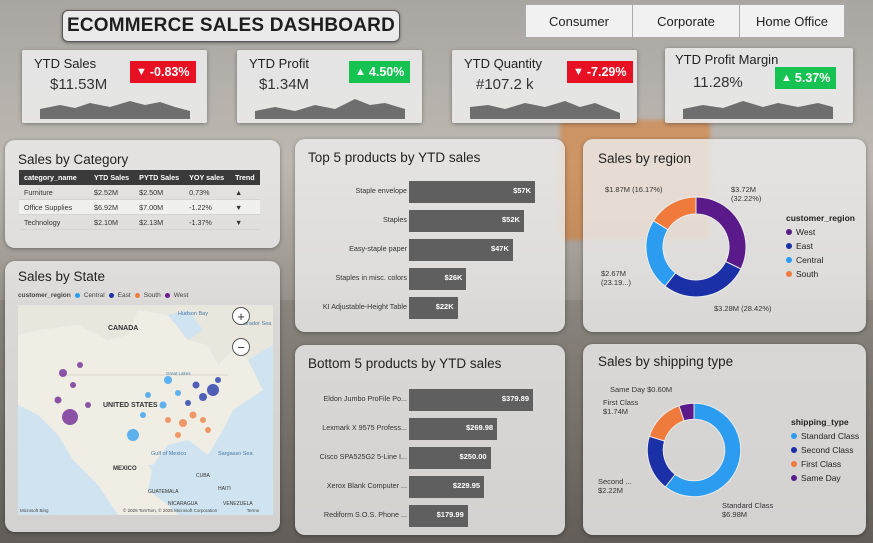 Image resolution: width=873 pixels, height=543 pixels. I want to click on bar-category-label: KI Adjustable-Height Table, so click(364, 306).